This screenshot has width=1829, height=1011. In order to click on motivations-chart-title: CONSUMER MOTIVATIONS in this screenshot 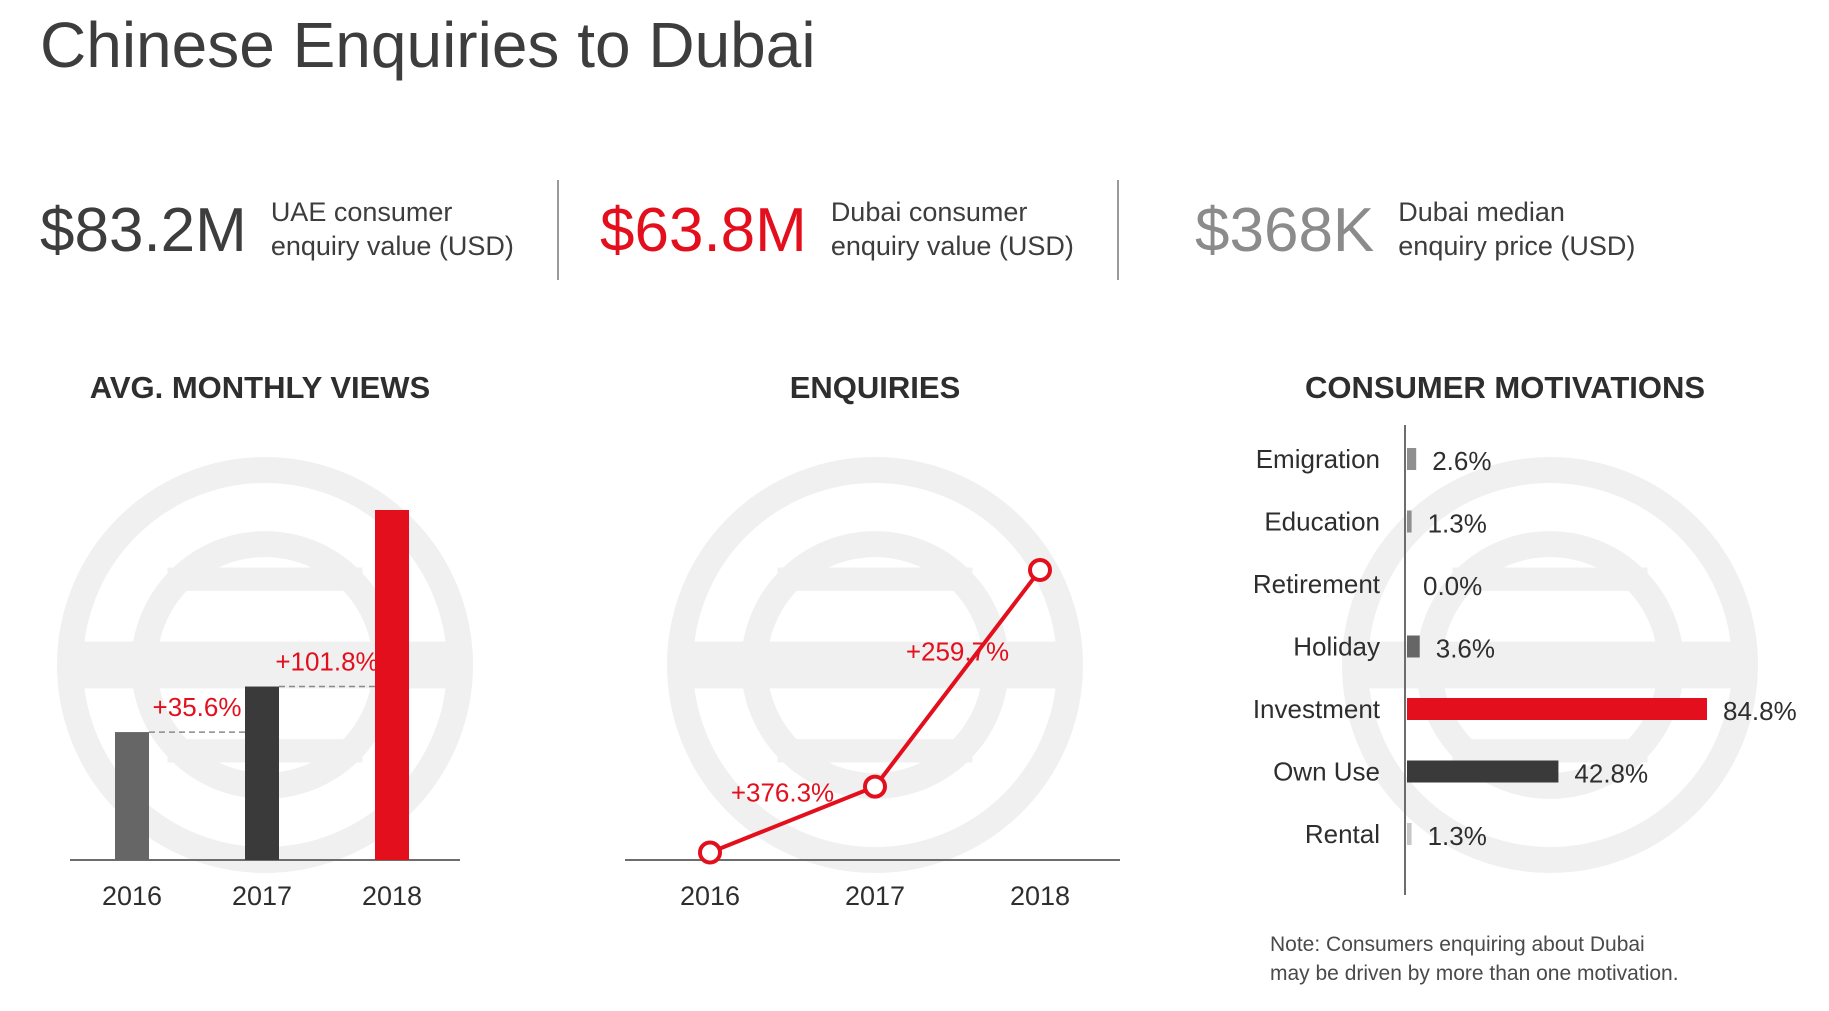, I will do `click(1505, 387)`.